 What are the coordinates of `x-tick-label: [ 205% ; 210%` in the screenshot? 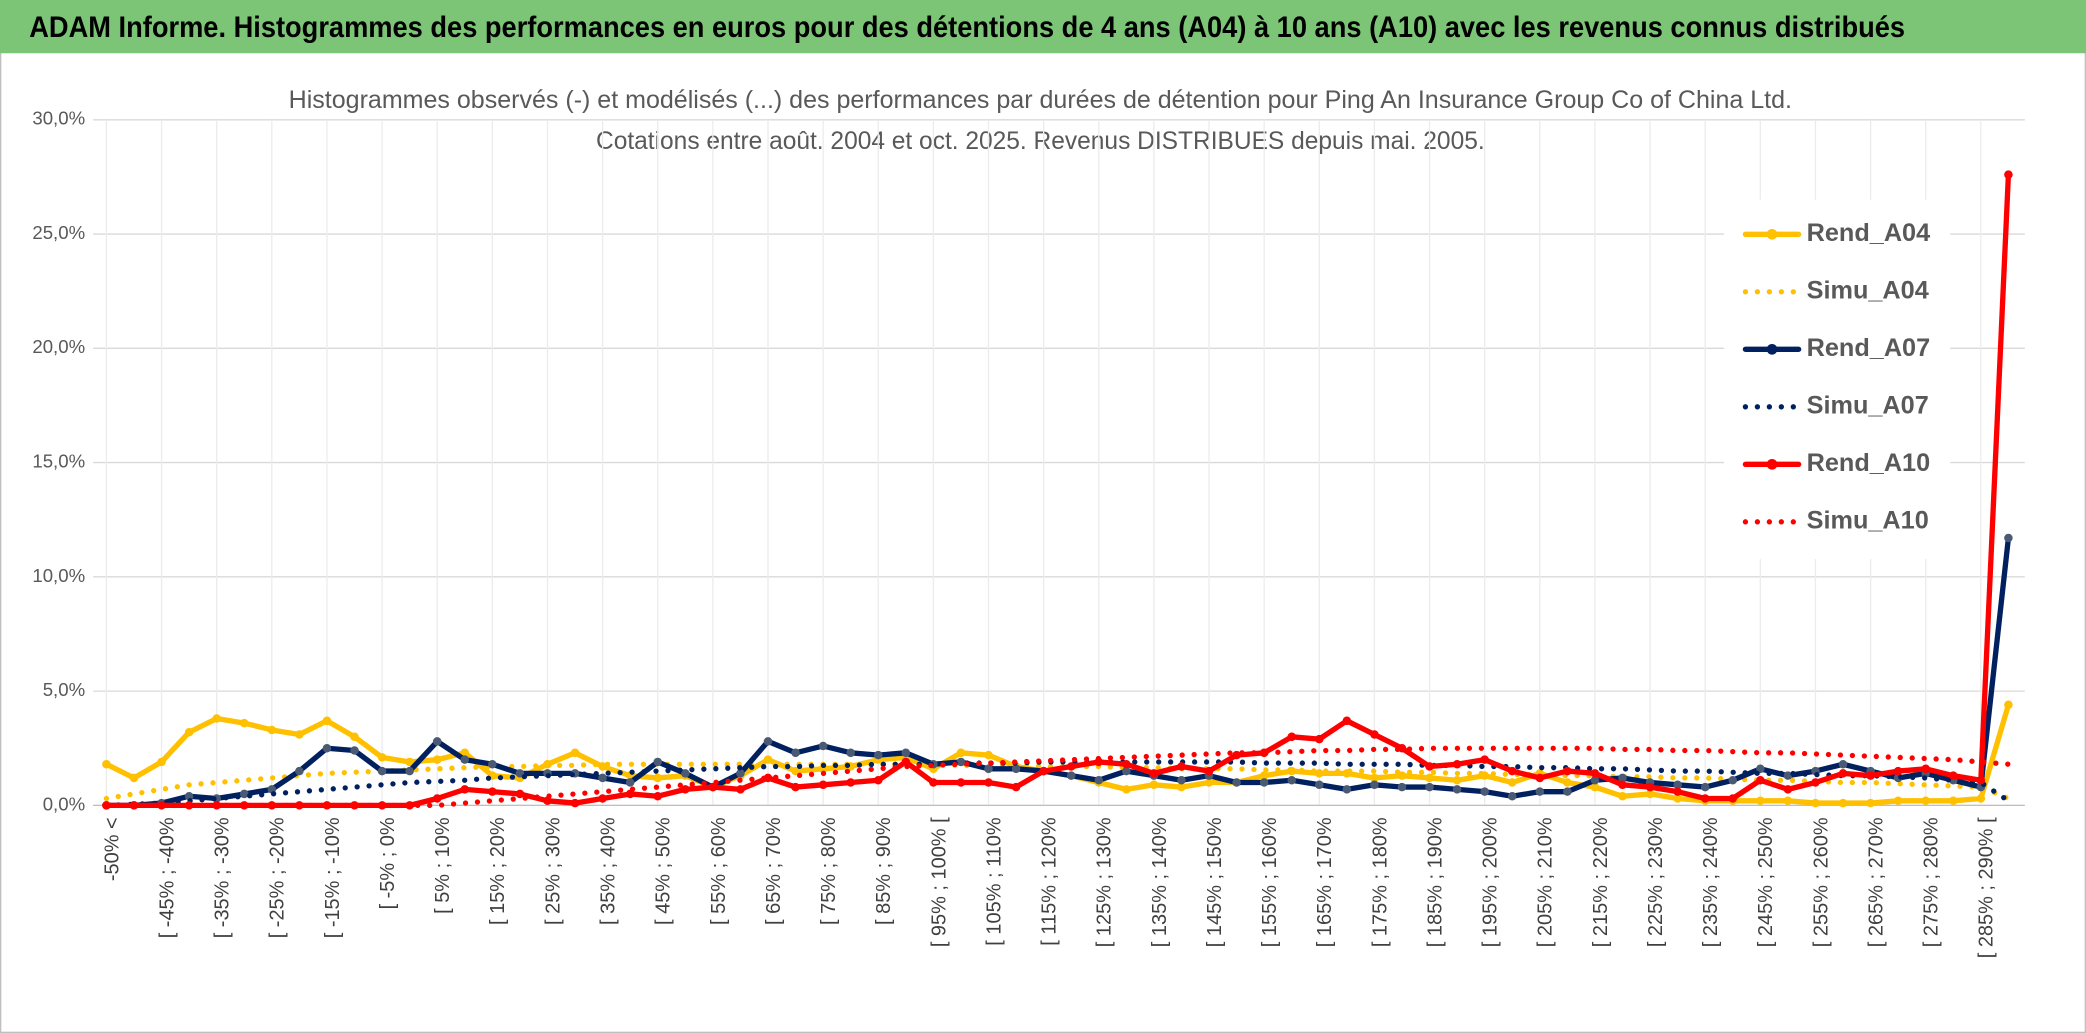 It's located at (1546, 882).